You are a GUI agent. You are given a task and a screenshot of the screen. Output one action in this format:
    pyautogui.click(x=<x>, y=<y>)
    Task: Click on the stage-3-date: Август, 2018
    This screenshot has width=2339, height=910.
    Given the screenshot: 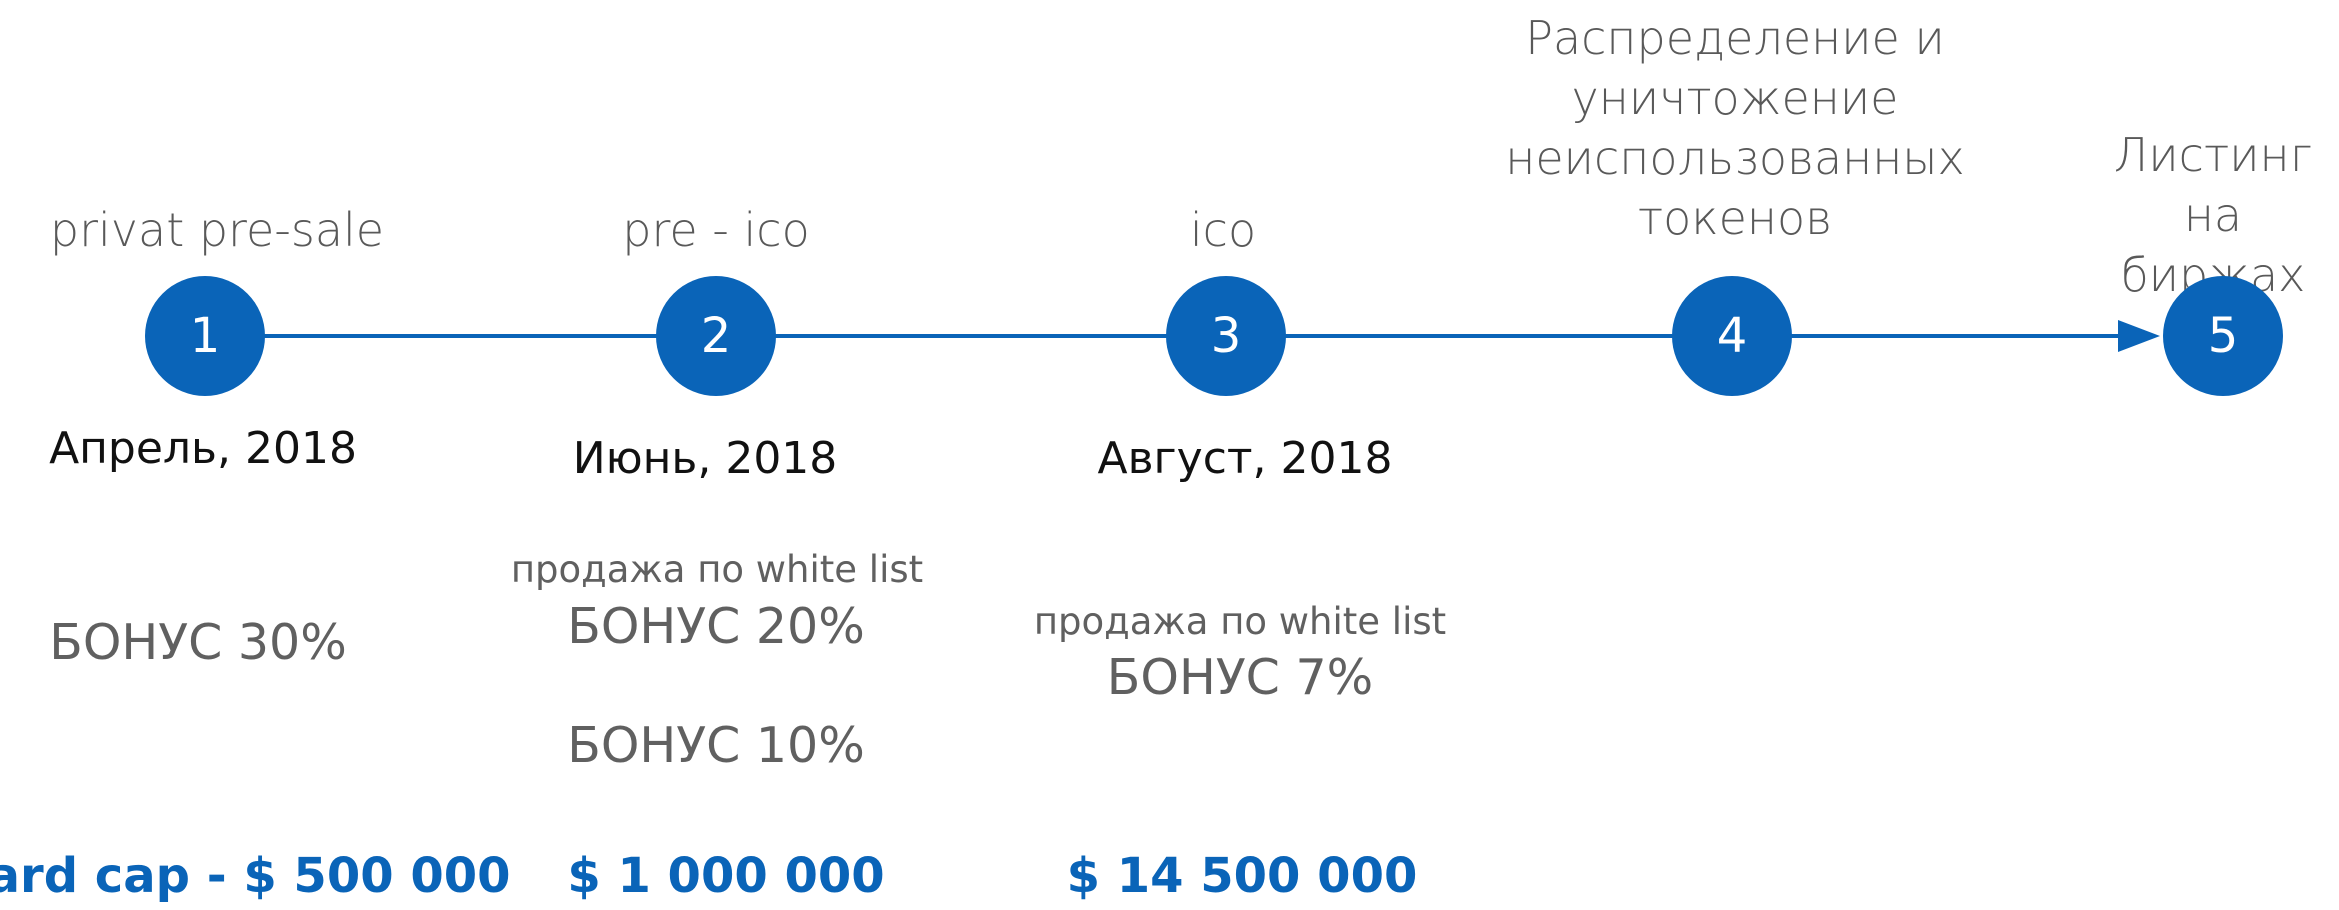 What is the action you would take?
    pyautogui.click(x=1245, y=458)
    